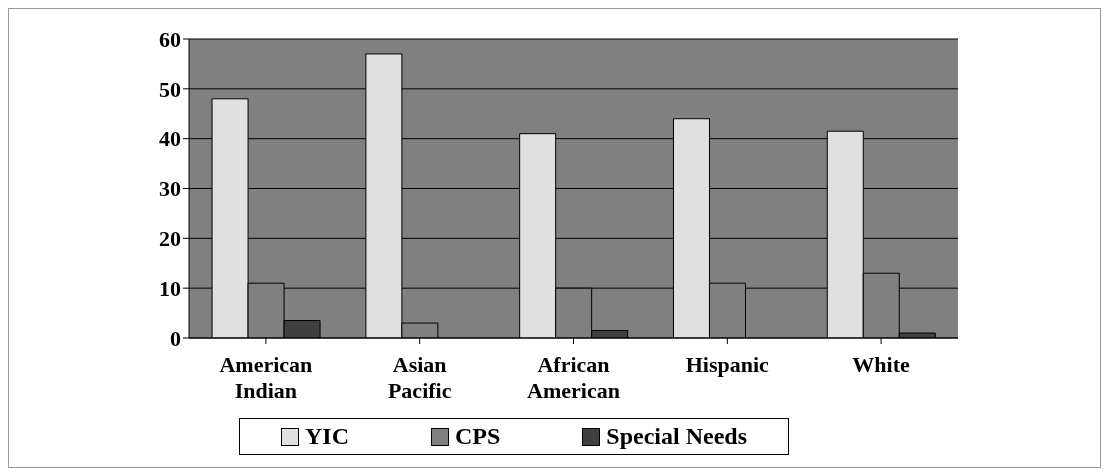  Describe the element at coordinates (326, 436) in the screenshot. I see `legend-label: YIC` at that location.